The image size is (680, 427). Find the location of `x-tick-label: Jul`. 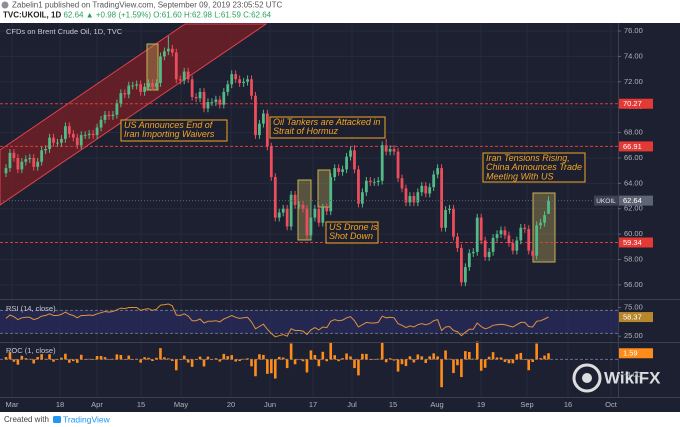

x-tick-label: Jul is located at coordinates (352, 404).